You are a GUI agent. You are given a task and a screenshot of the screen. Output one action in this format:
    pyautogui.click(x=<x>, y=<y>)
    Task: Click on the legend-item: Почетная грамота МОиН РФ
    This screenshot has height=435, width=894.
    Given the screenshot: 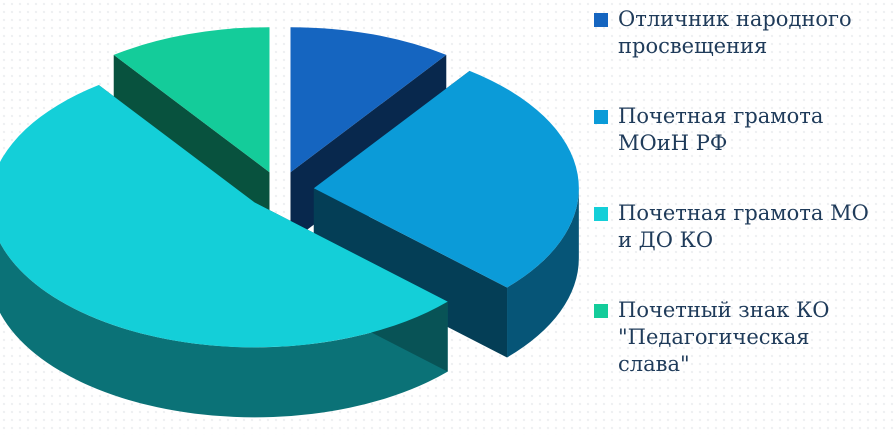 What is the action you would take?
    pyautogui.click(x=742, y=130)
    